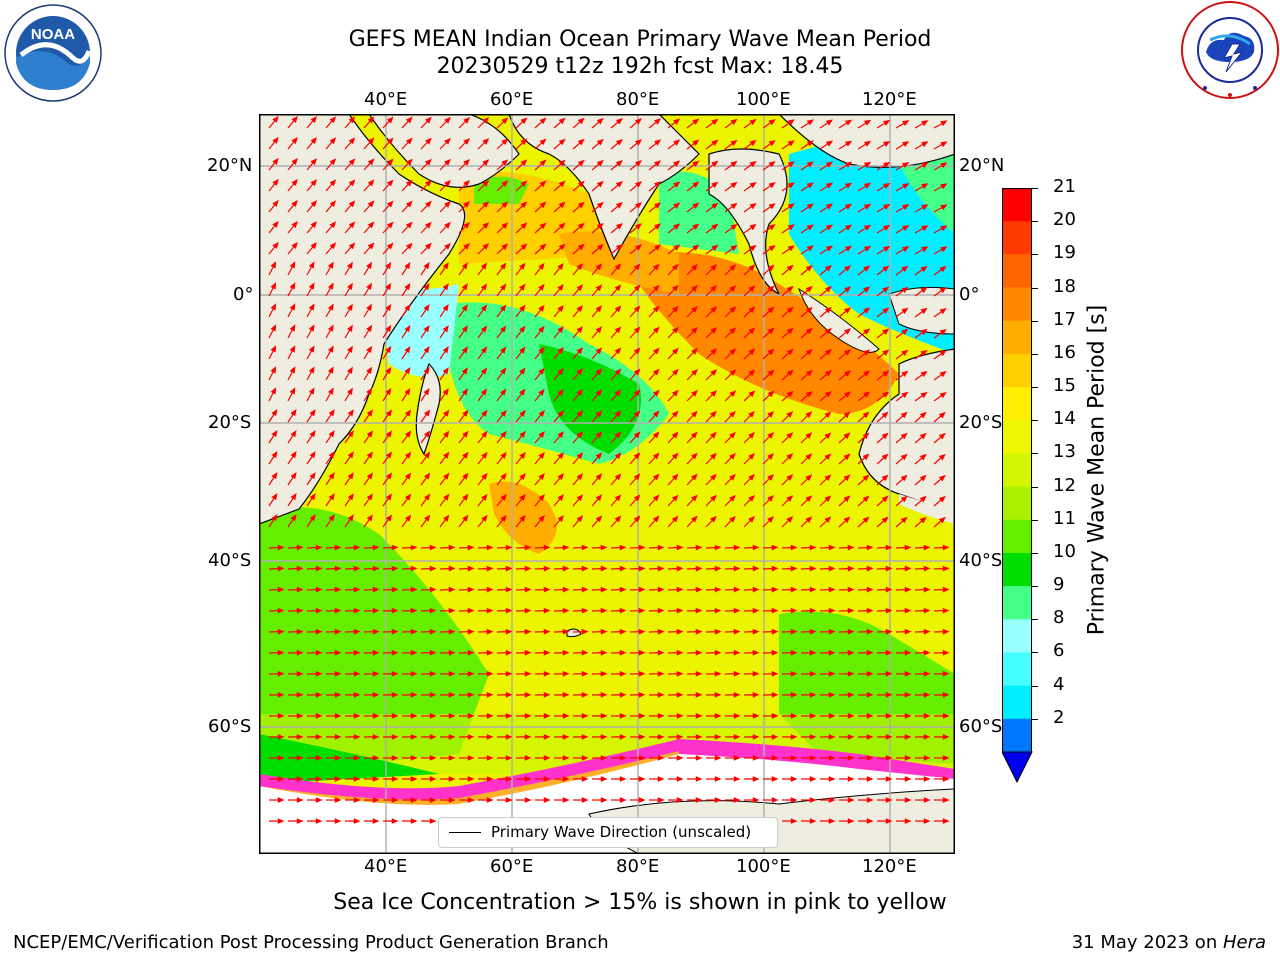 This screenshot has width=1280, height=960. Describe the element at coordinates (763, 866) in the screenshot. I see `lon-label-bottom: 100°E` at that location.